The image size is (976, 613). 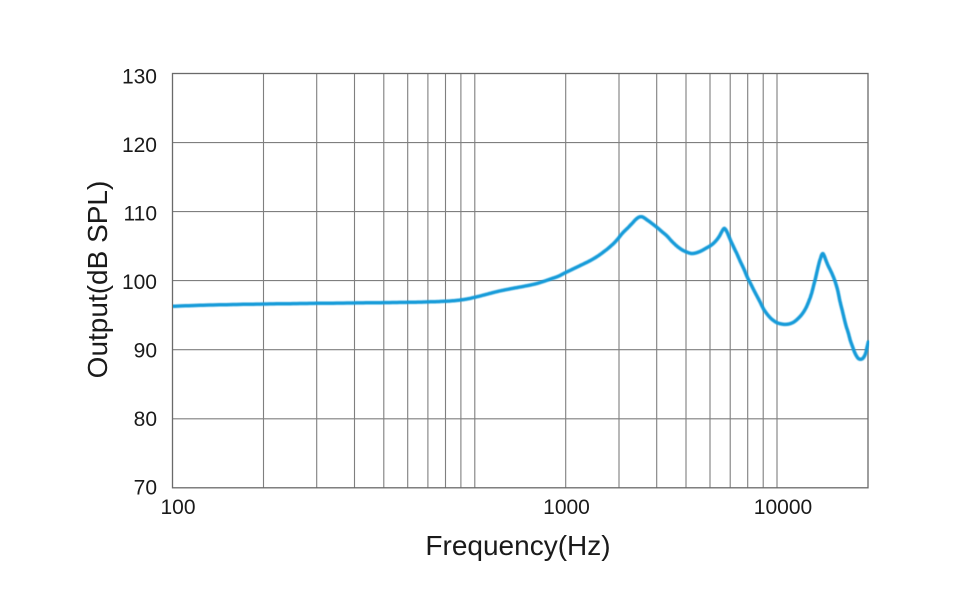 What do you see at coordinates (566, 507) in the screenshot?
I see `svg-text: 1000` at bounding box center [566, 507].